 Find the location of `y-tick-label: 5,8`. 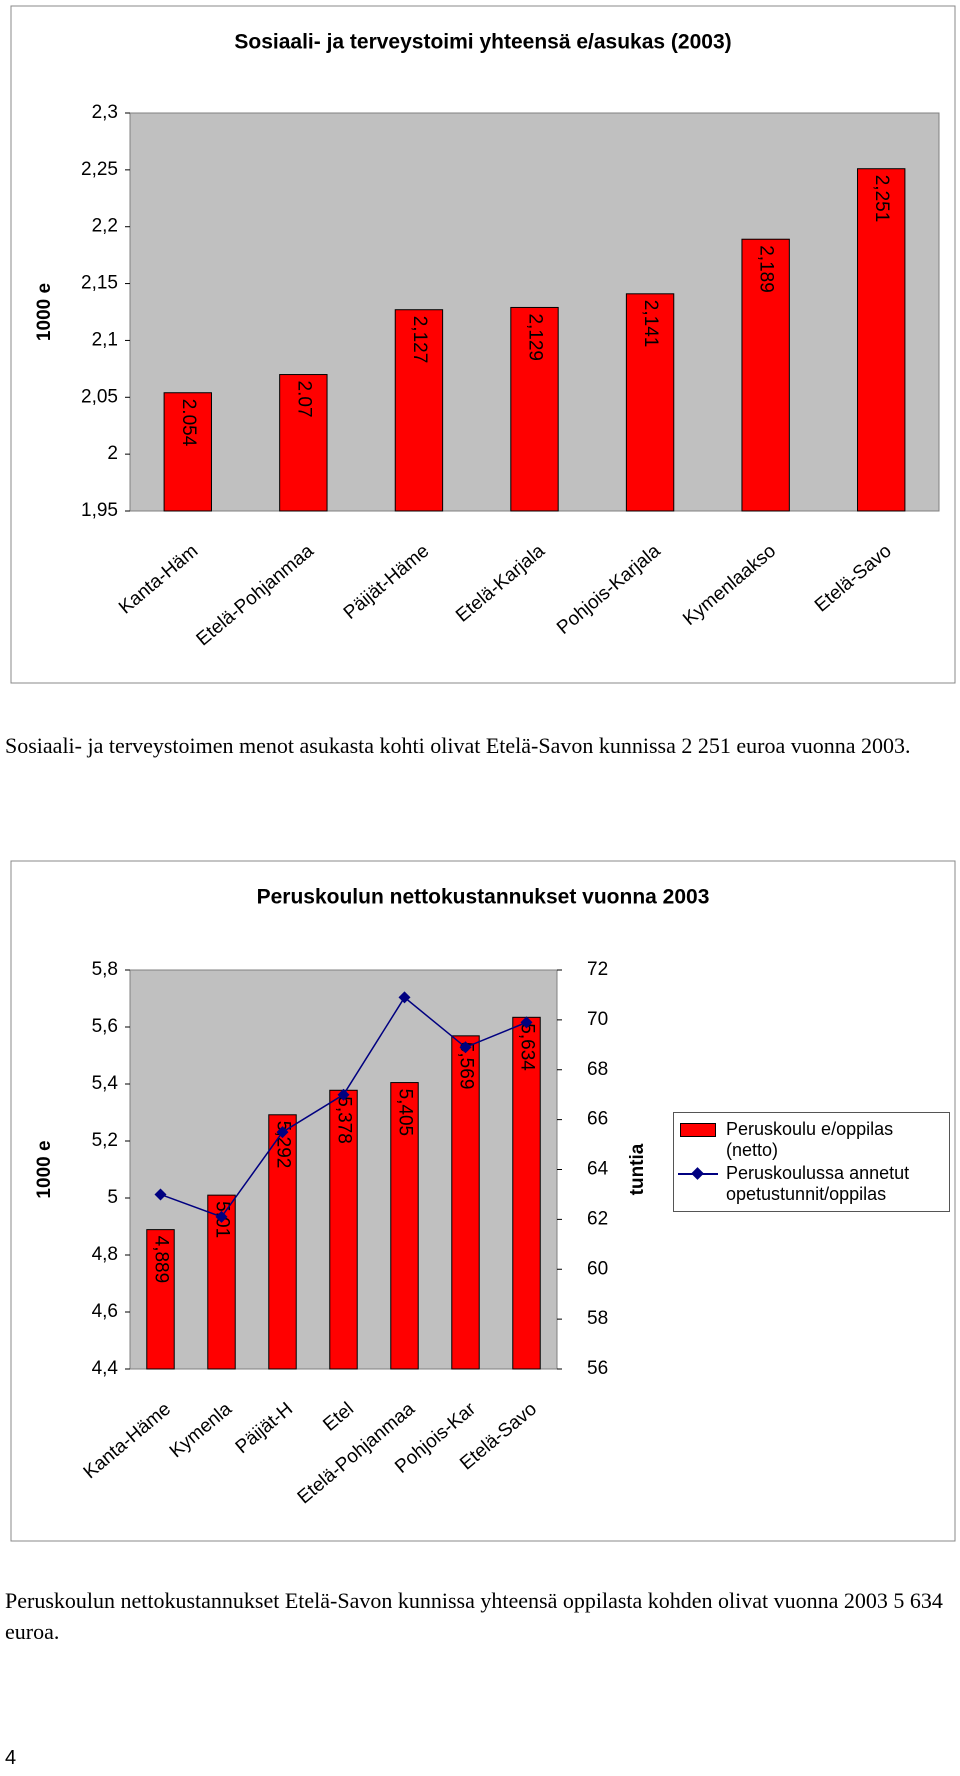

y-tick-label: 5,8 is located at coordinates (105, 969).